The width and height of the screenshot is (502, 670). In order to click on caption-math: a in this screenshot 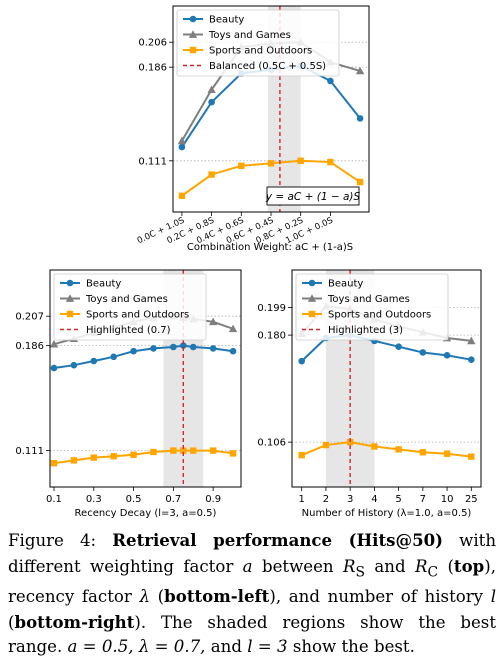, I will do `click(247, 566)`.